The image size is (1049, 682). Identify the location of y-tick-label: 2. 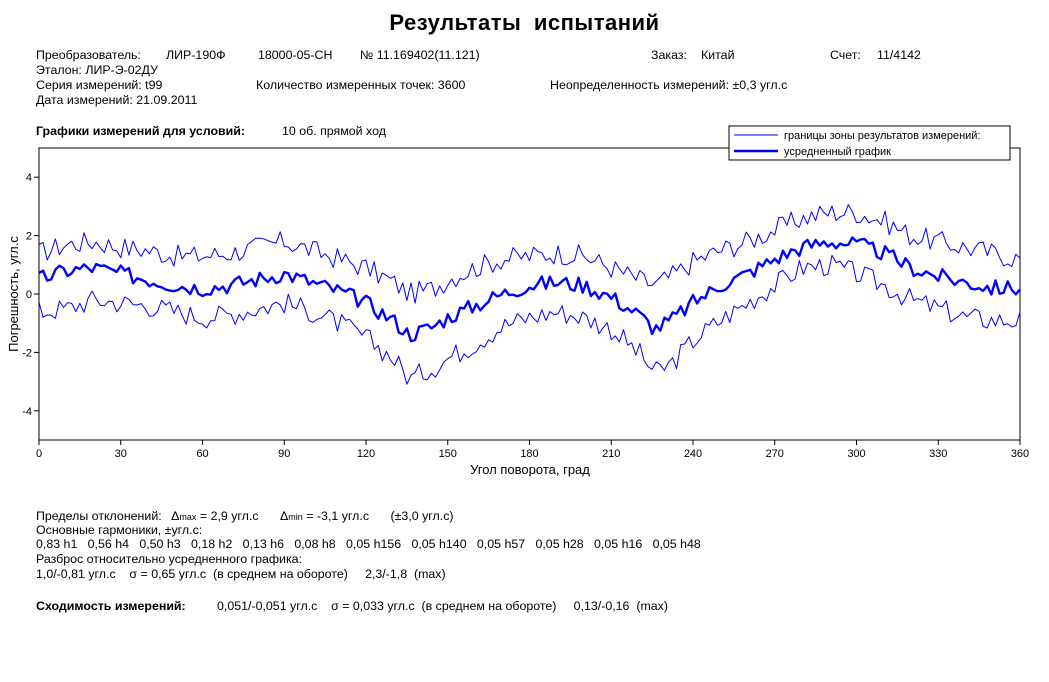
(29, 237).